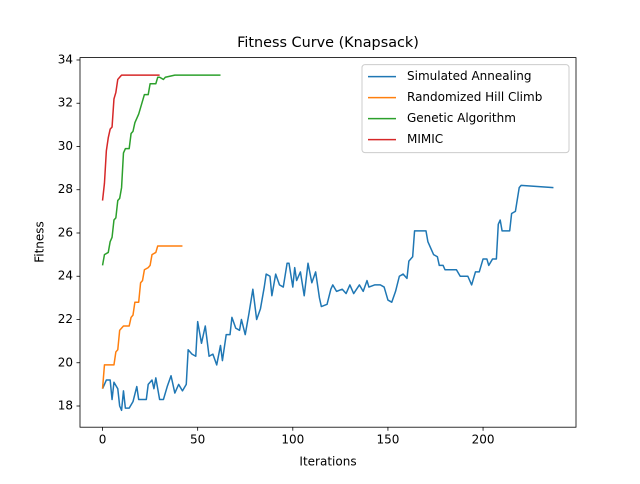 This screenshot has width=640, height=484. Describe the element at coordinates (474, 97) in the screenshot. I see `legend-label: Randomized Hill Climb` at that location.